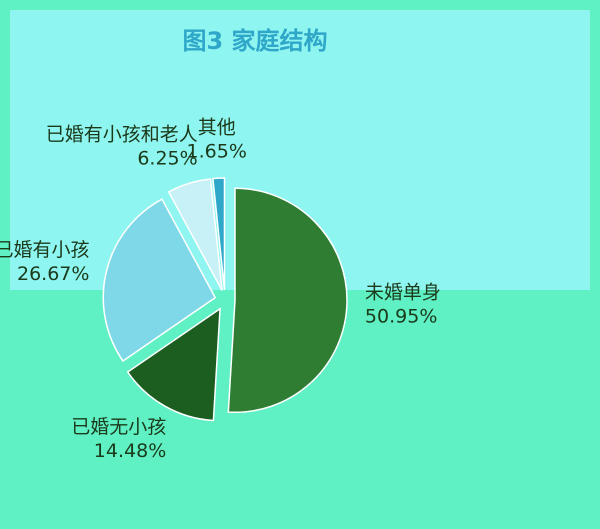 This screenshot has width=600, height=529. Describe the element at coordinates (217, 128) in the screenshot. I see `slice-label: 其他` at that location.